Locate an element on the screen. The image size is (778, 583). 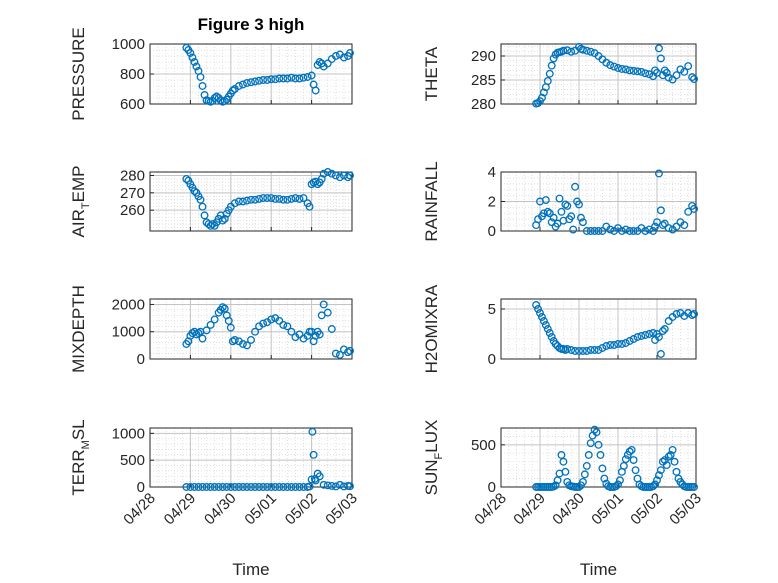
plot-area is located at coordinates (251, 329).